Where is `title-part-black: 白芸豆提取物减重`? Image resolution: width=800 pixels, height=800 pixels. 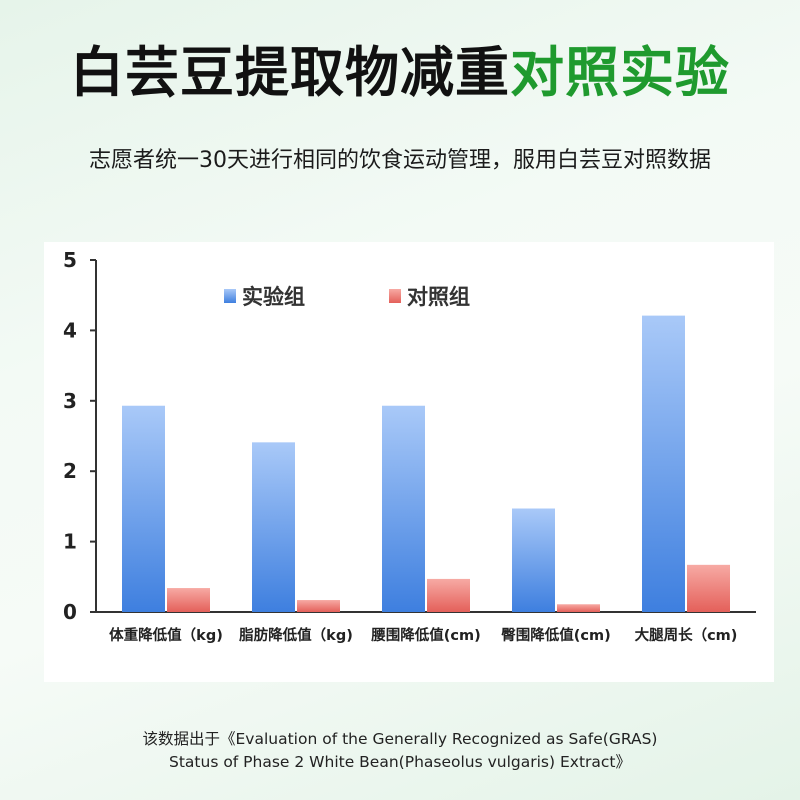 title-part-black: 白芸豆提取物减重 is located at coordinates (290, 72).